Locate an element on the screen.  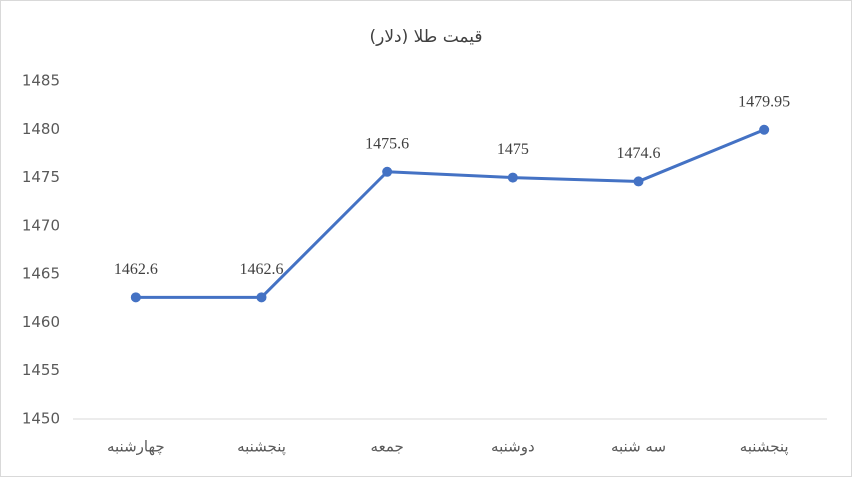
y-tick-label: 1470 is located at coordinates (41, 225).